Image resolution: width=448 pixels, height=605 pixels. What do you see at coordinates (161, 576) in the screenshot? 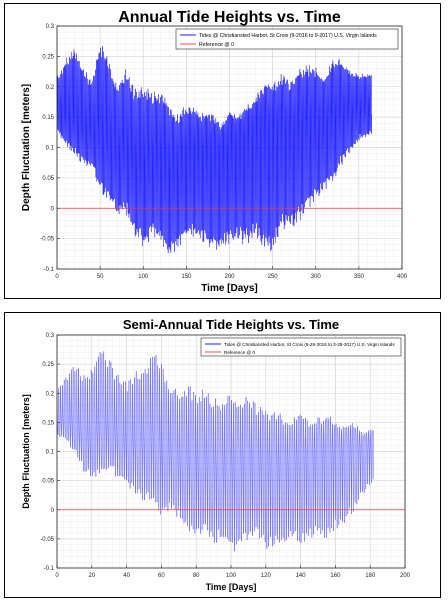
I see `x-tick-label: 60` at bounding box center [161, 576].